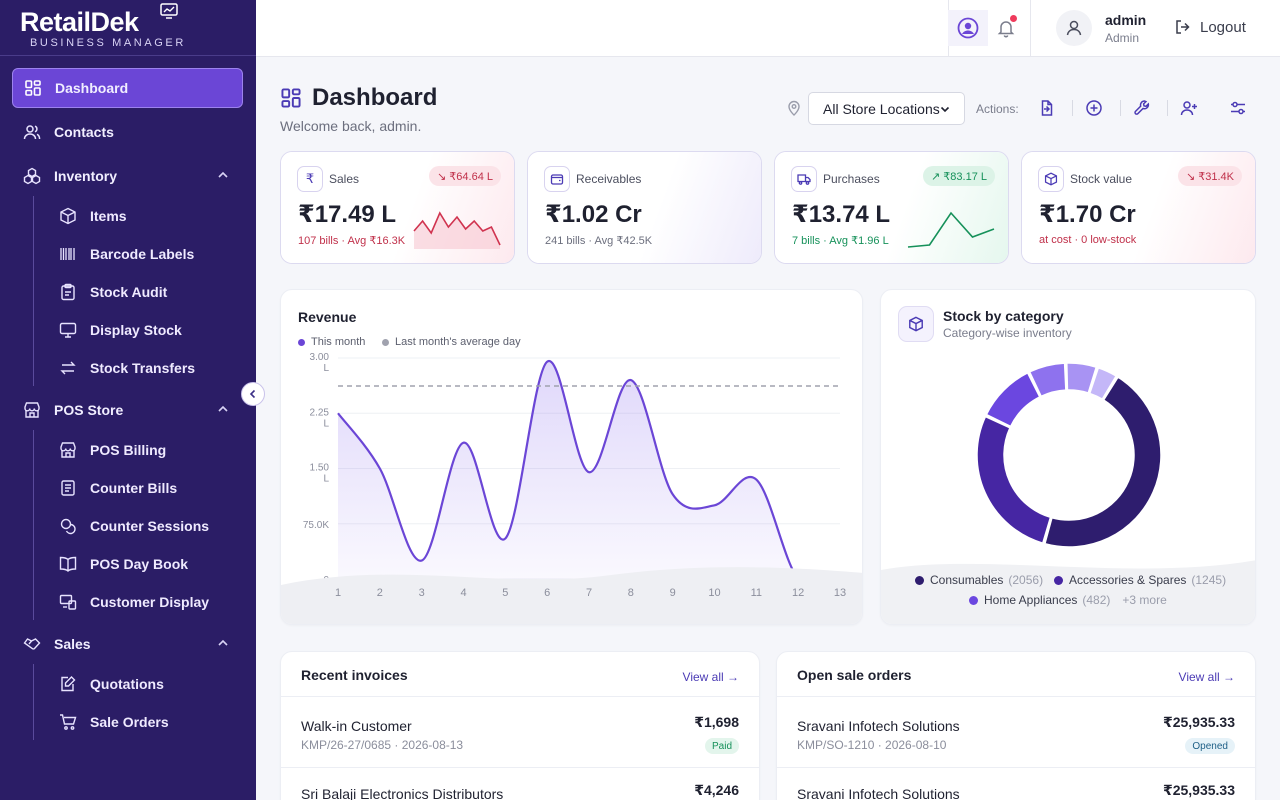 Image resolution: width=1280 pixels, height=800 pixels. What do you see at coordinates (402, 793) in the screenshot?
I see `customer-name: Sri Balaji Electronics Distributors` at bounding box center [402, 793].